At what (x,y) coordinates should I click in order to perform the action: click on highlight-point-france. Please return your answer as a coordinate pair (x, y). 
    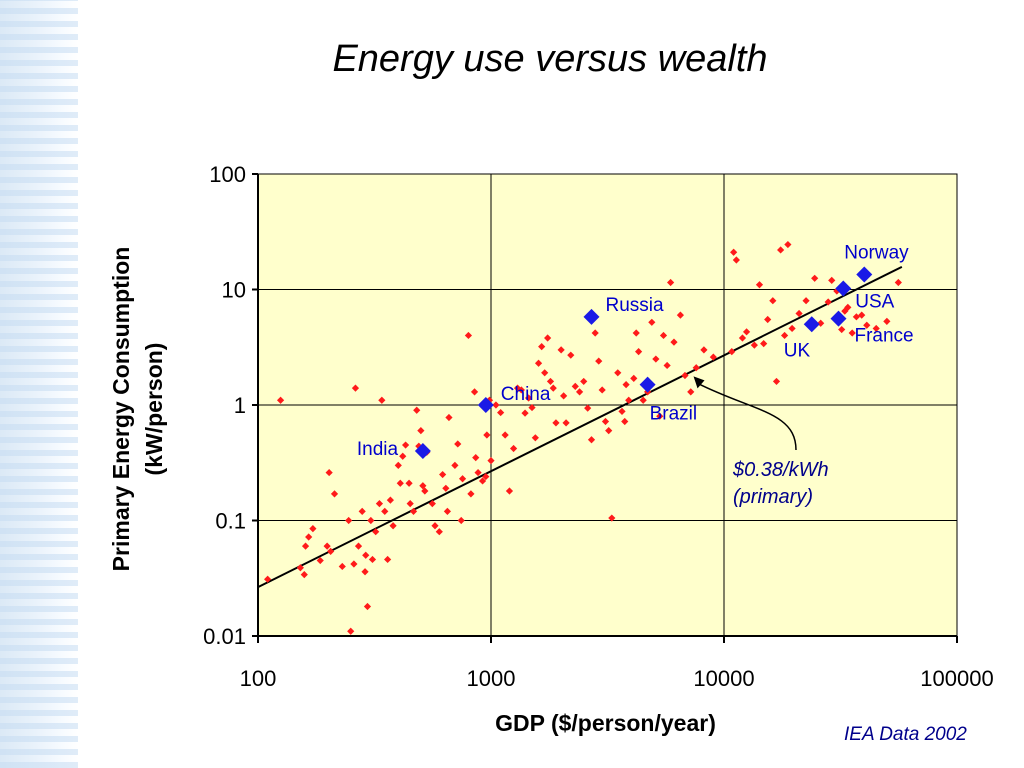
    Looking at the image, I should click on (838, 318).